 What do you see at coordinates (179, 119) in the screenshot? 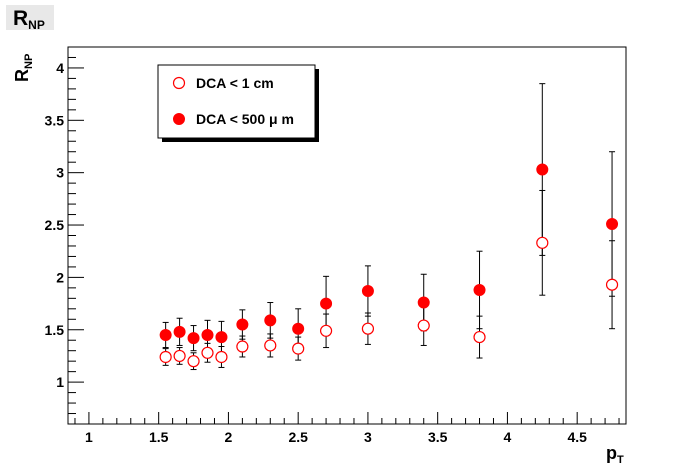
I see `legend-marker-filled-circle` at bounding box center [179, 119].